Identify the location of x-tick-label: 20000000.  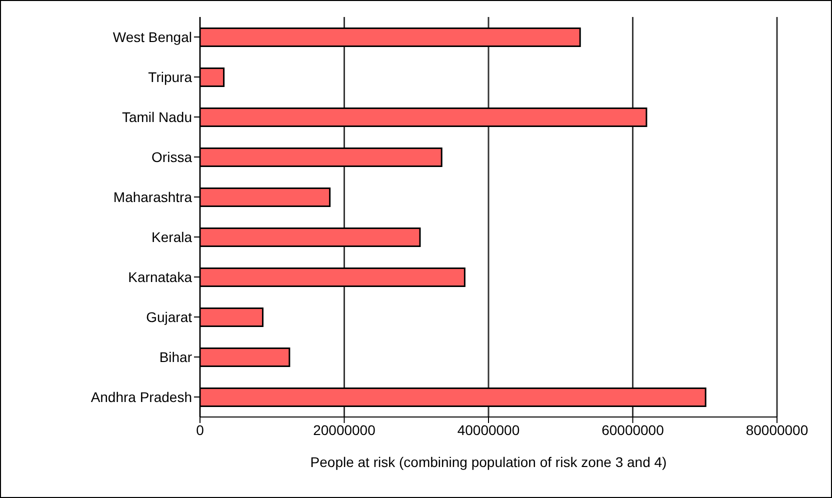
(344, 430).